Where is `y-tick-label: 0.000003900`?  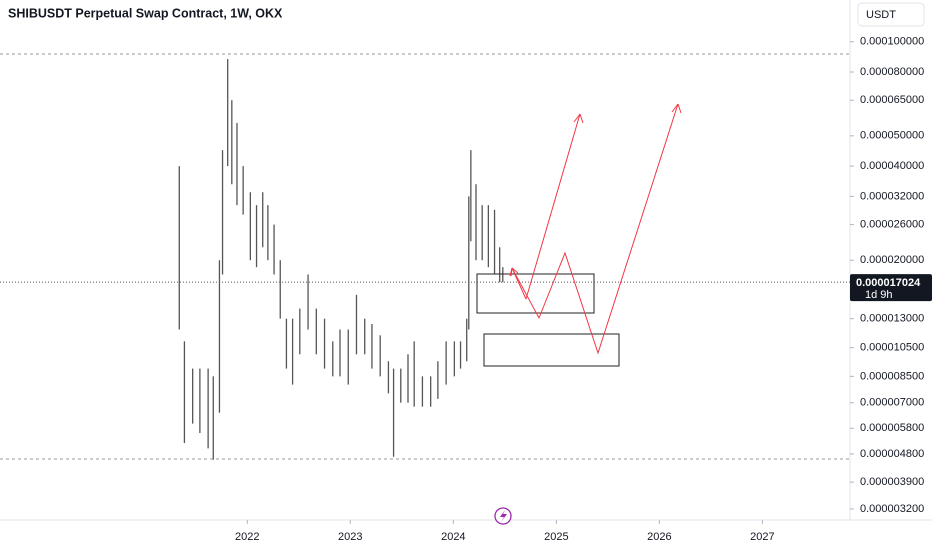 y-tick-label: 0.000003900 is located at coordinates (892, 482).